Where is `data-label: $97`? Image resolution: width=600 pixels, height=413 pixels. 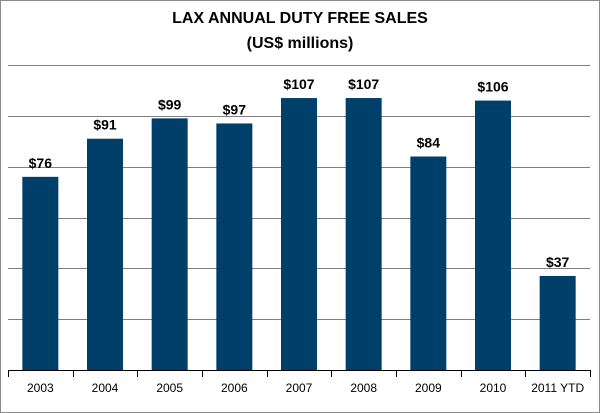 data-label: $97 is located at coordinates (235, 109).